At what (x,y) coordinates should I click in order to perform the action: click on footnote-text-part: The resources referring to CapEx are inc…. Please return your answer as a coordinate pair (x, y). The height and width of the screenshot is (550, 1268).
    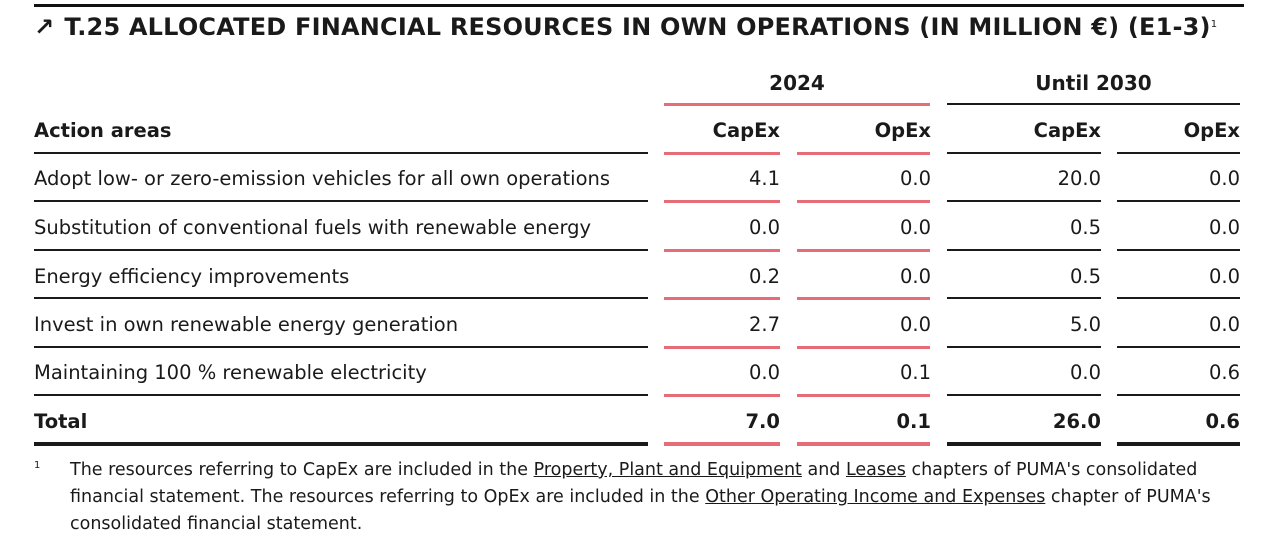
    Looking at the image, I should click on (302, 470).